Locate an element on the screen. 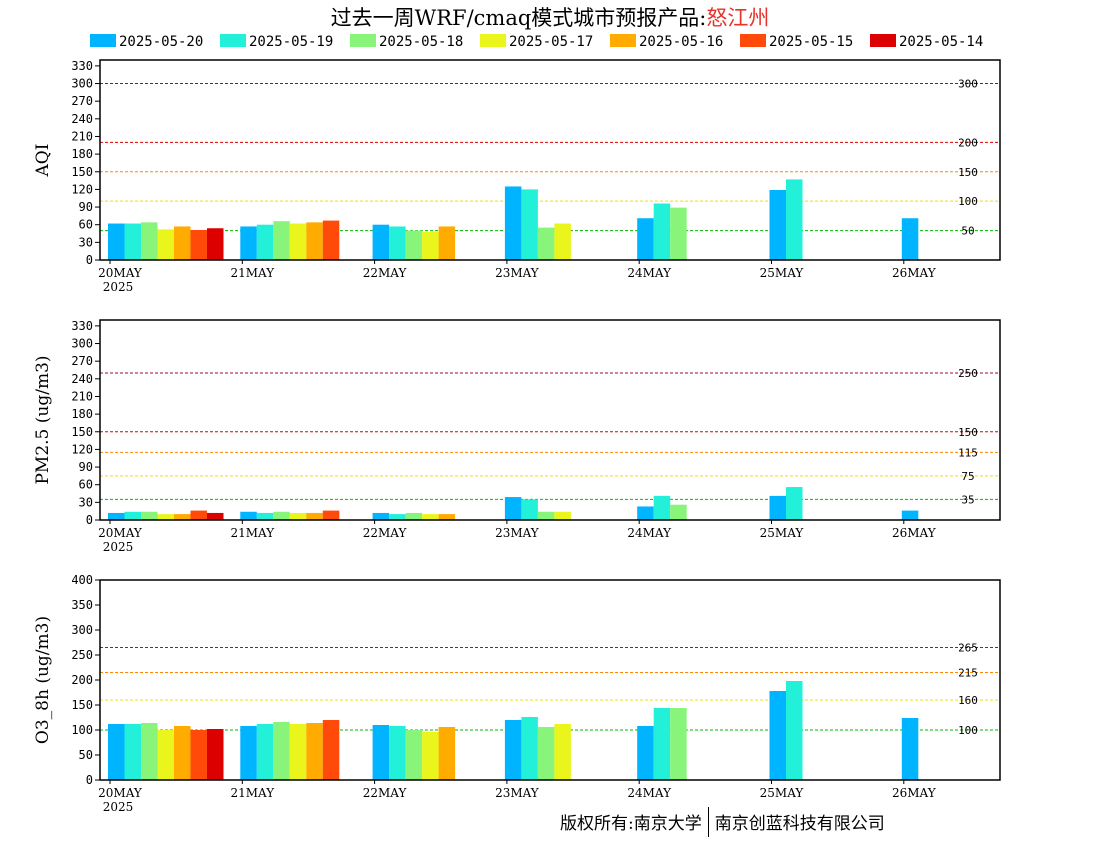  threshold-label: 300 is located at coordinates (968, 84).